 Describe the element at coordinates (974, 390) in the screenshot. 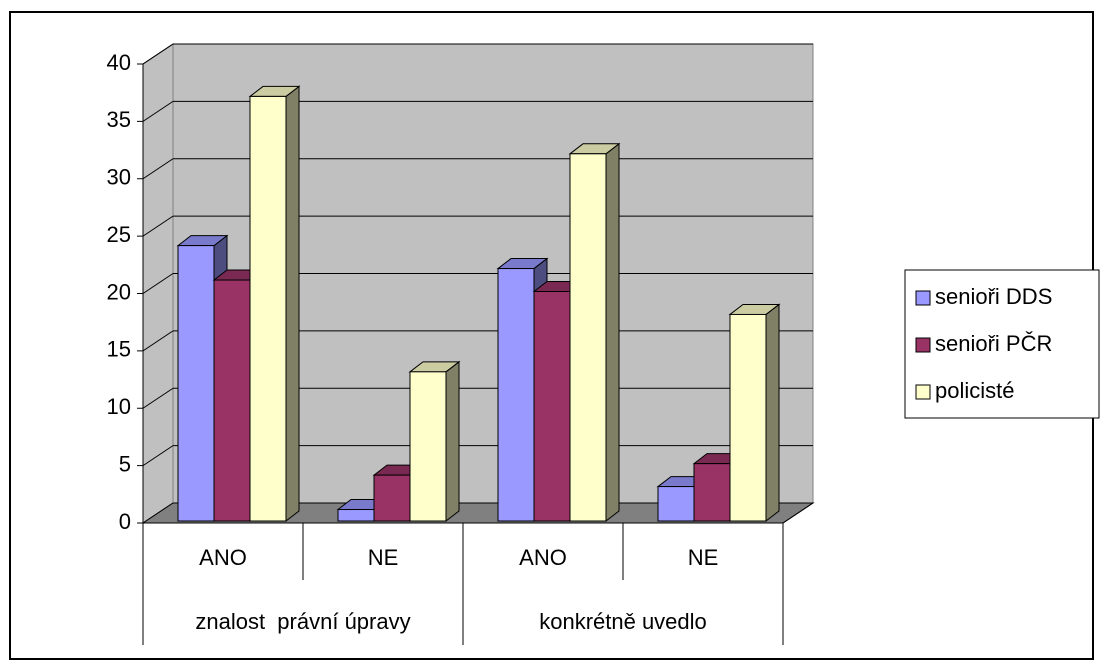

I see `legend-label: policisté` at that location.